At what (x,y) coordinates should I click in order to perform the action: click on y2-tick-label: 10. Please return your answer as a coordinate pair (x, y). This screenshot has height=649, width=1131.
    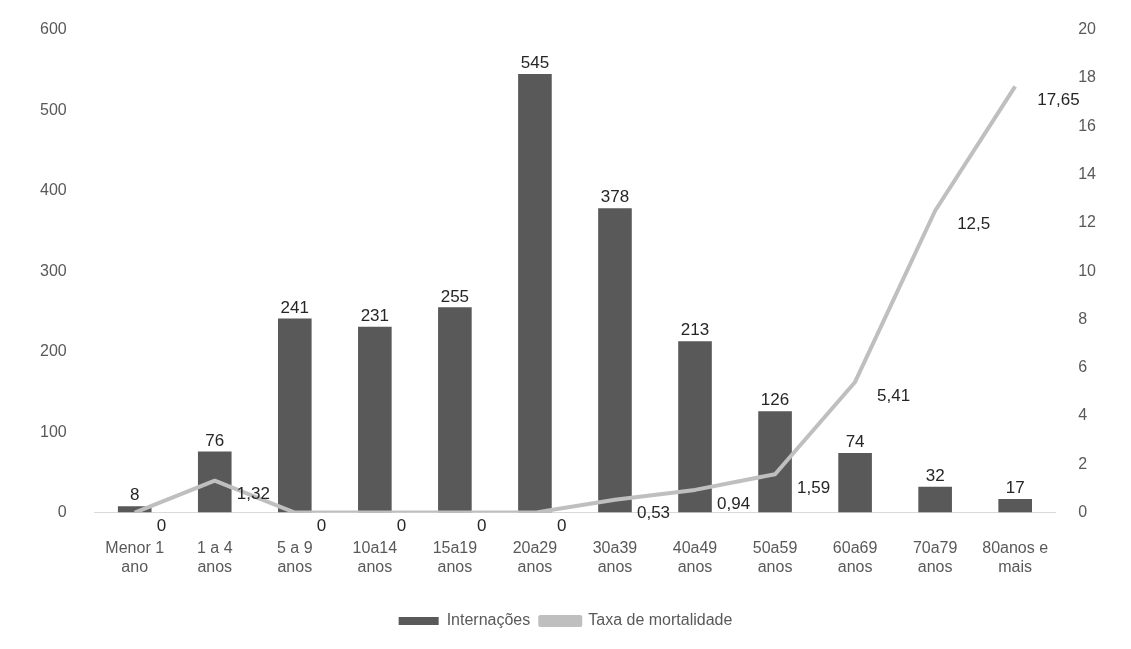
    Looking at the image, I should click on (1087, 270).